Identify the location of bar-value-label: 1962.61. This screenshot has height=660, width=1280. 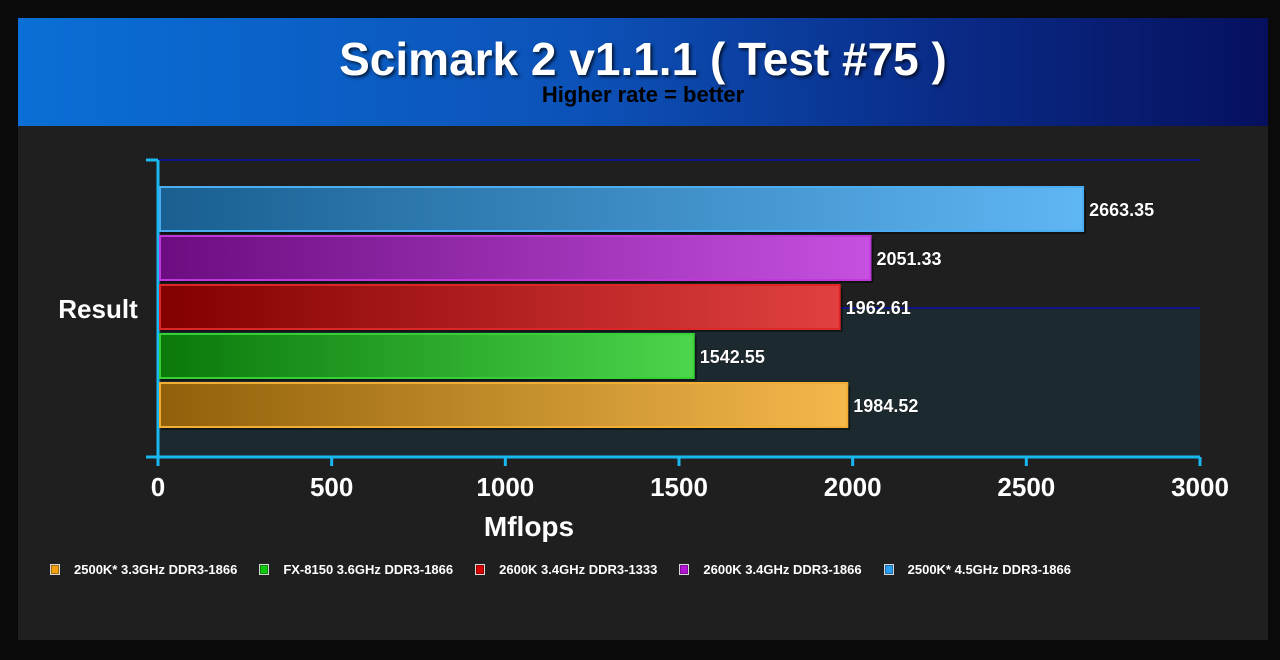
(878, 308).